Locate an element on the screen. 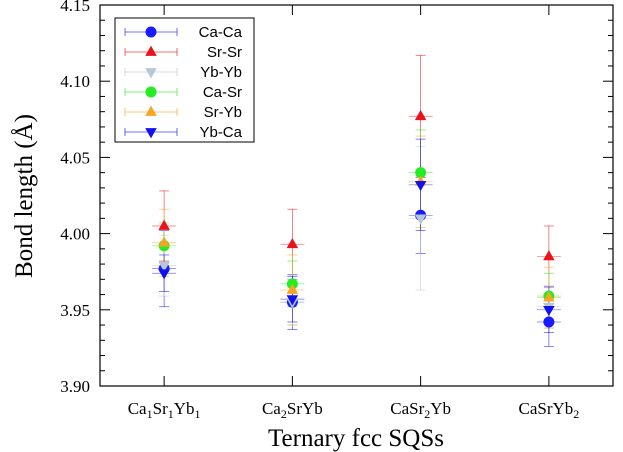  x-tick-label: CaSrYb2 is located at coordinates (548, 410).